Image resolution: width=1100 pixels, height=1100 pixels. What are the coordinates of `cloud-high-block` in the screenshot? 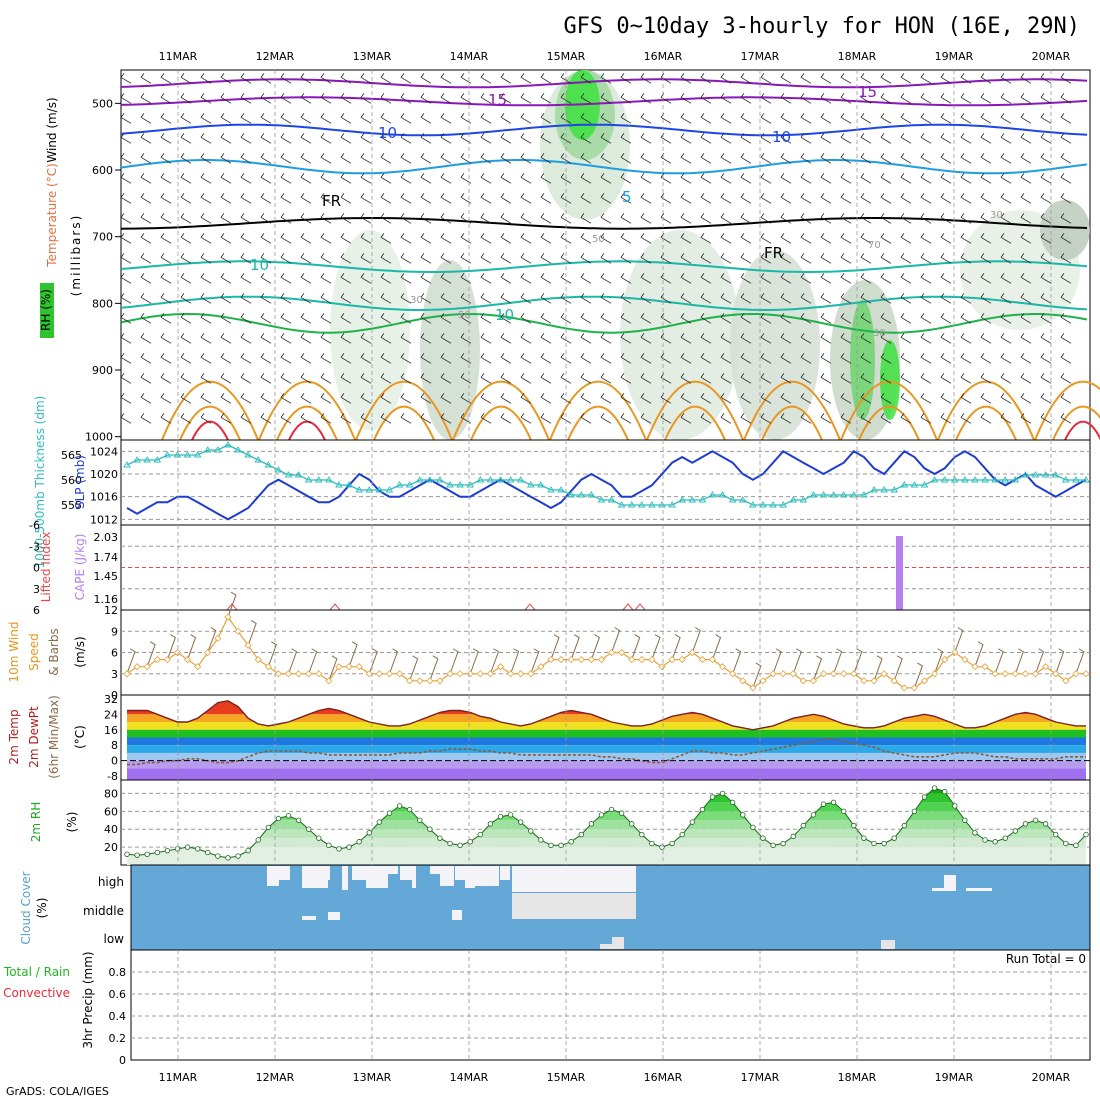 It's located at (979, 889).